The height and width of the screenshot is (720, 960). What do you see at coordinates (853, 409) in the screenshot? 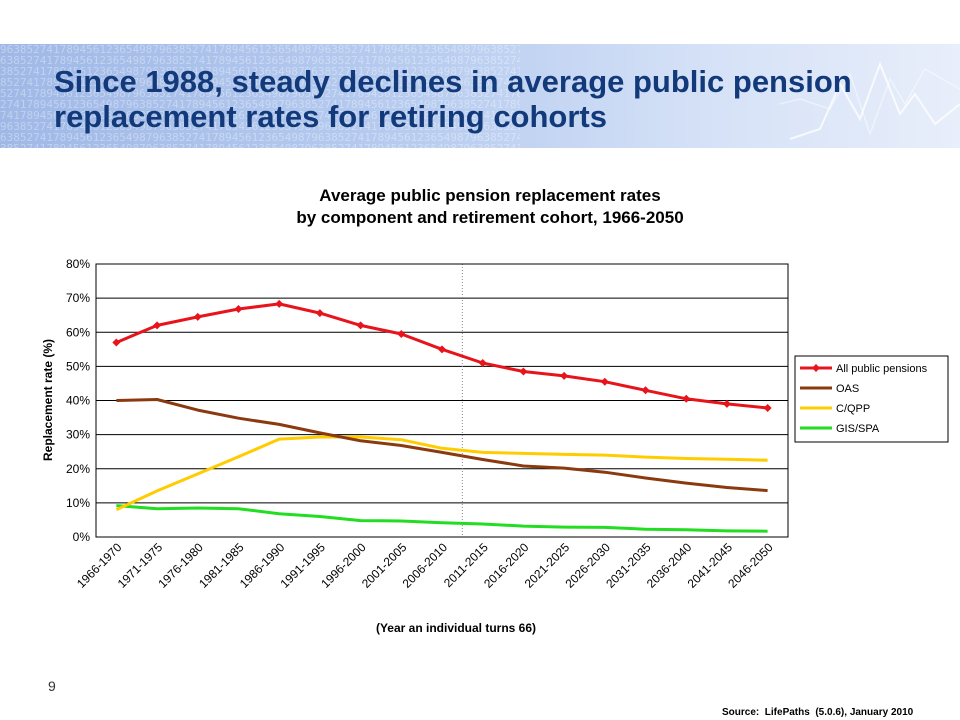
I see `legend-label: C/QPP` at bounding box center [853, 409].